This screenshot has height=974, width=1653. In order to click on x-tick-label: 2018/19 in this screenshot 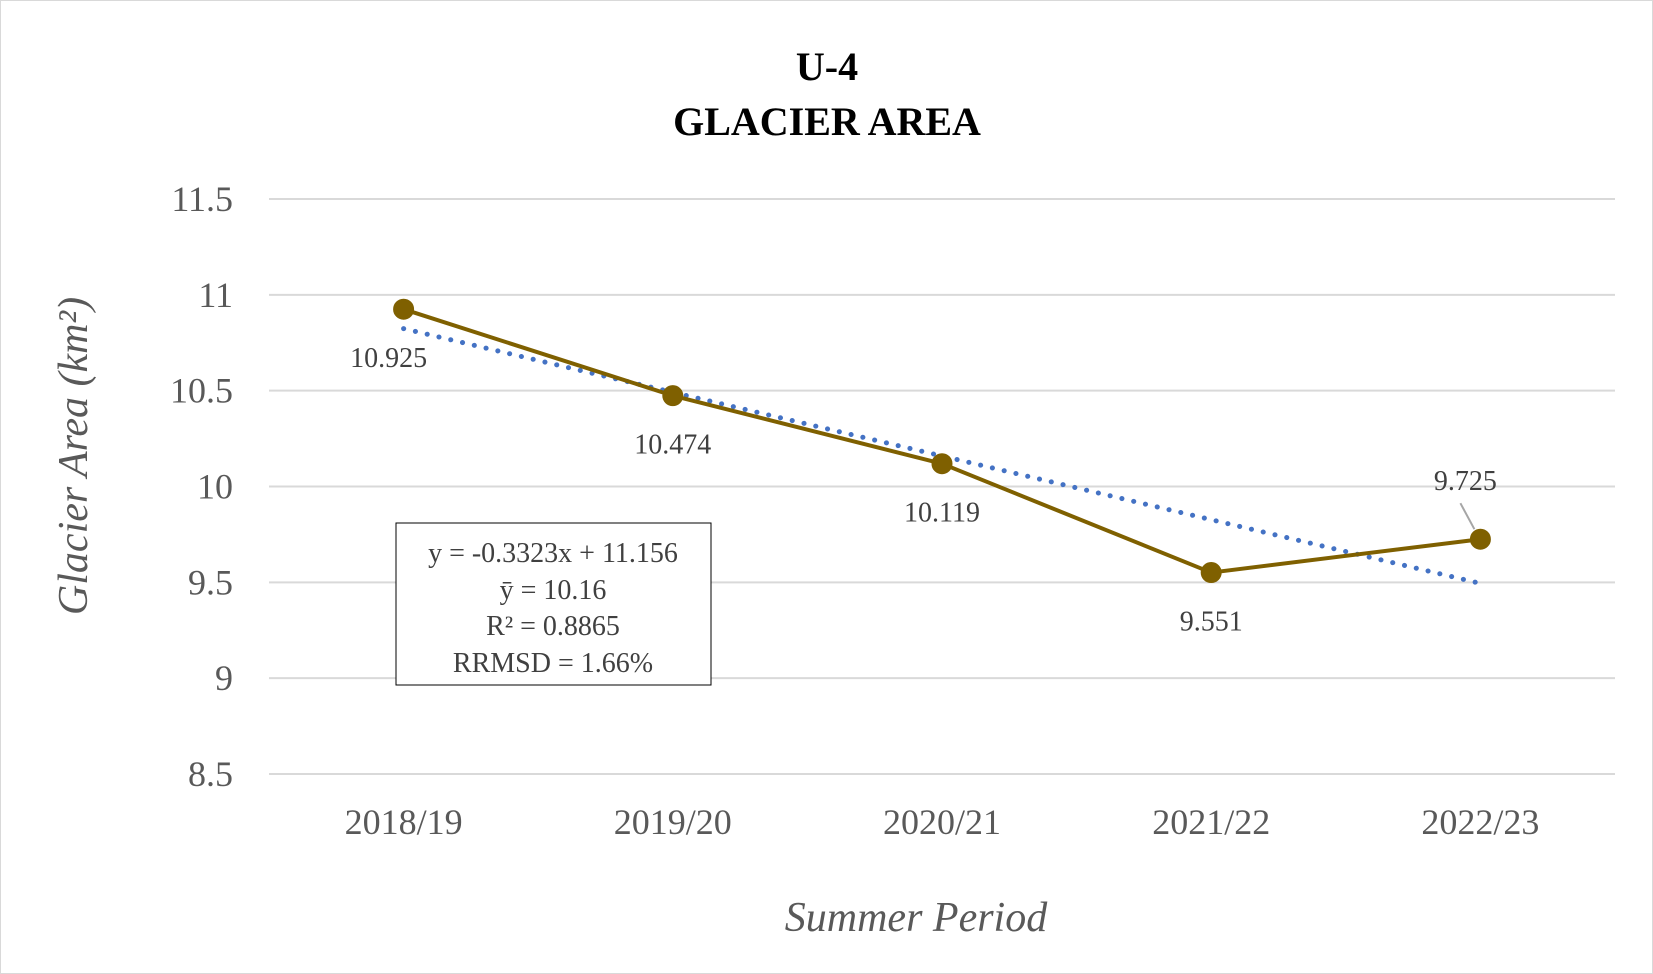, I will do `click(404, 822)`.